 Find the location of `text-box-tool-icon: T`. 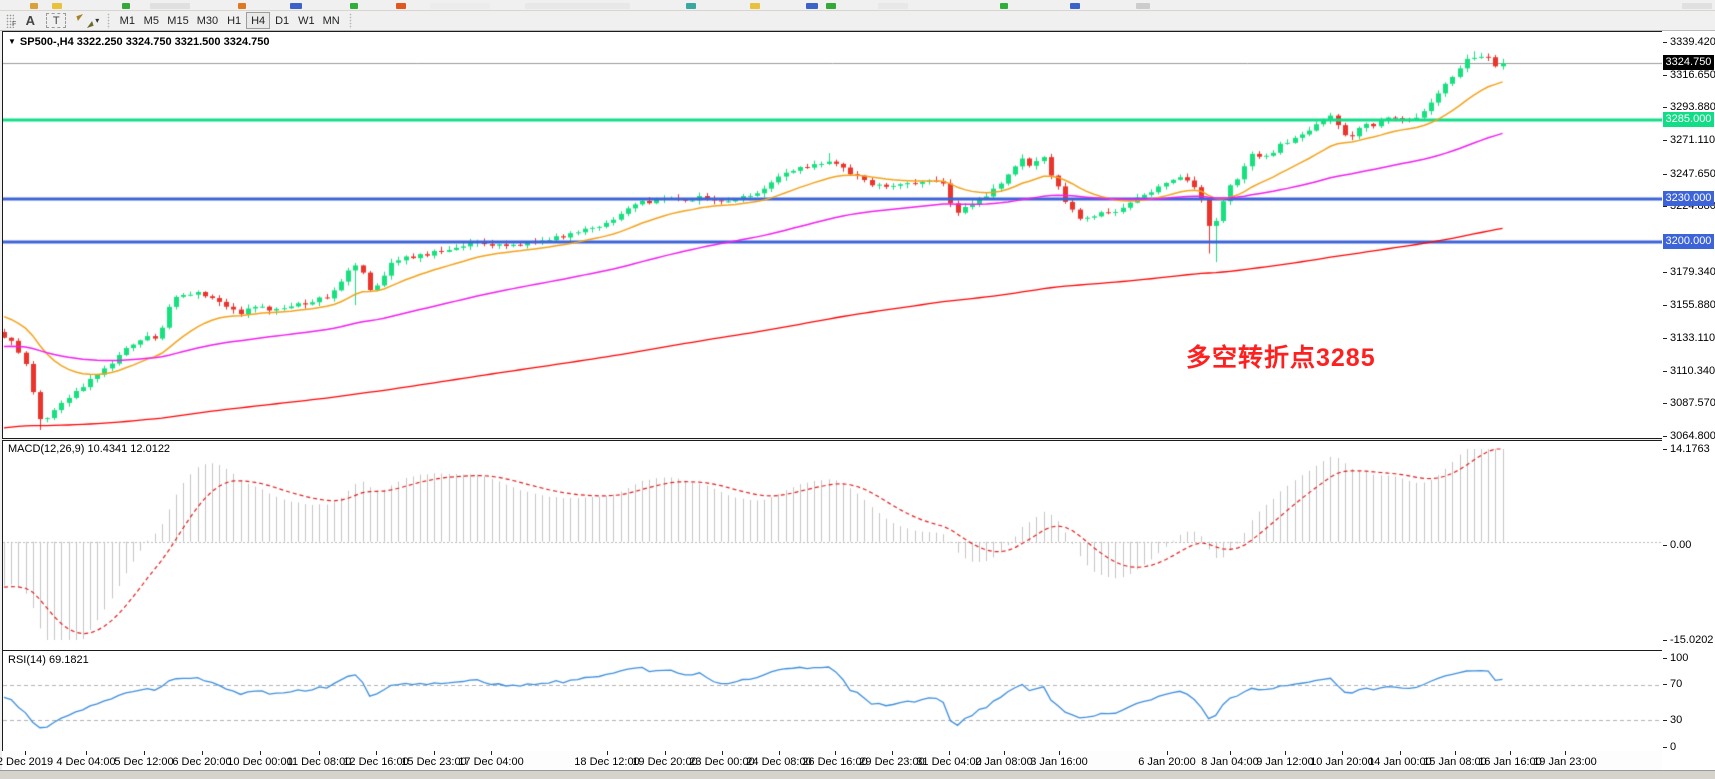

text-box-tool-icon: T is located at coordinates (56, 20).